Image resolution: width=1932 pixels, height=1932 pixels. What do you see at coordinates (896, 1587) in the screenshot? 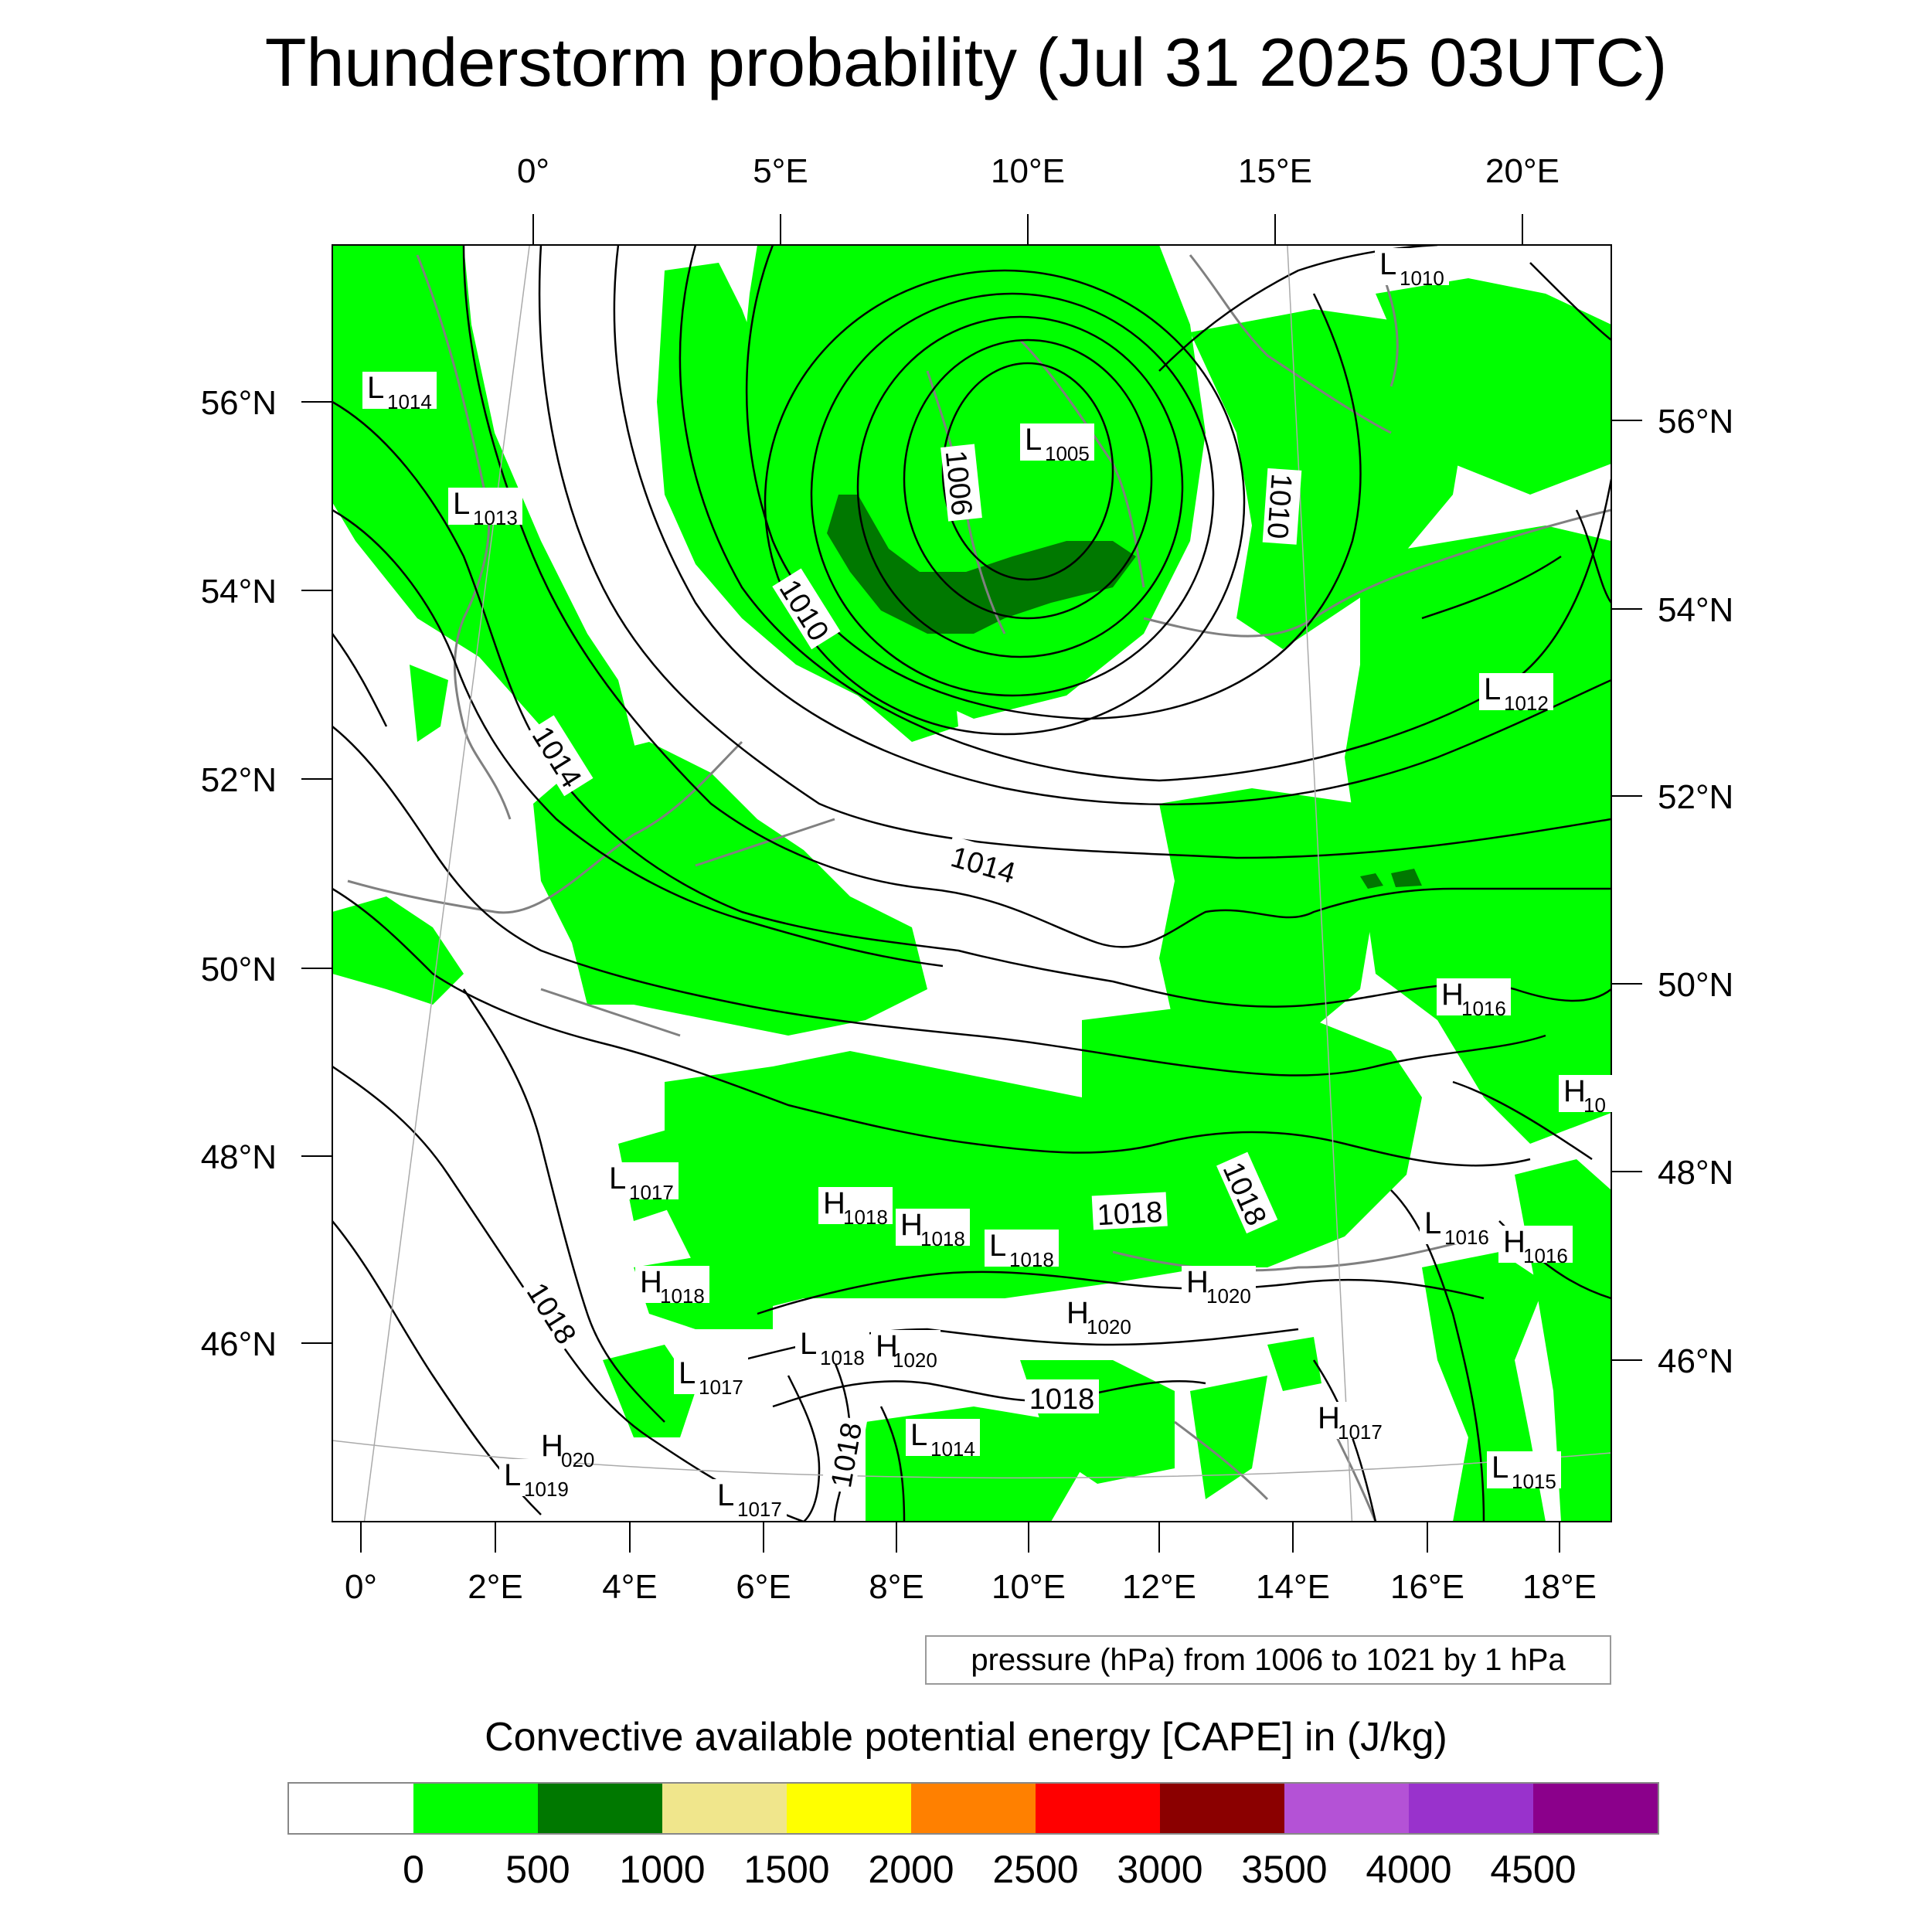
I see `bottom-tick-label: 8°E` at bounding box center [896, 1587].